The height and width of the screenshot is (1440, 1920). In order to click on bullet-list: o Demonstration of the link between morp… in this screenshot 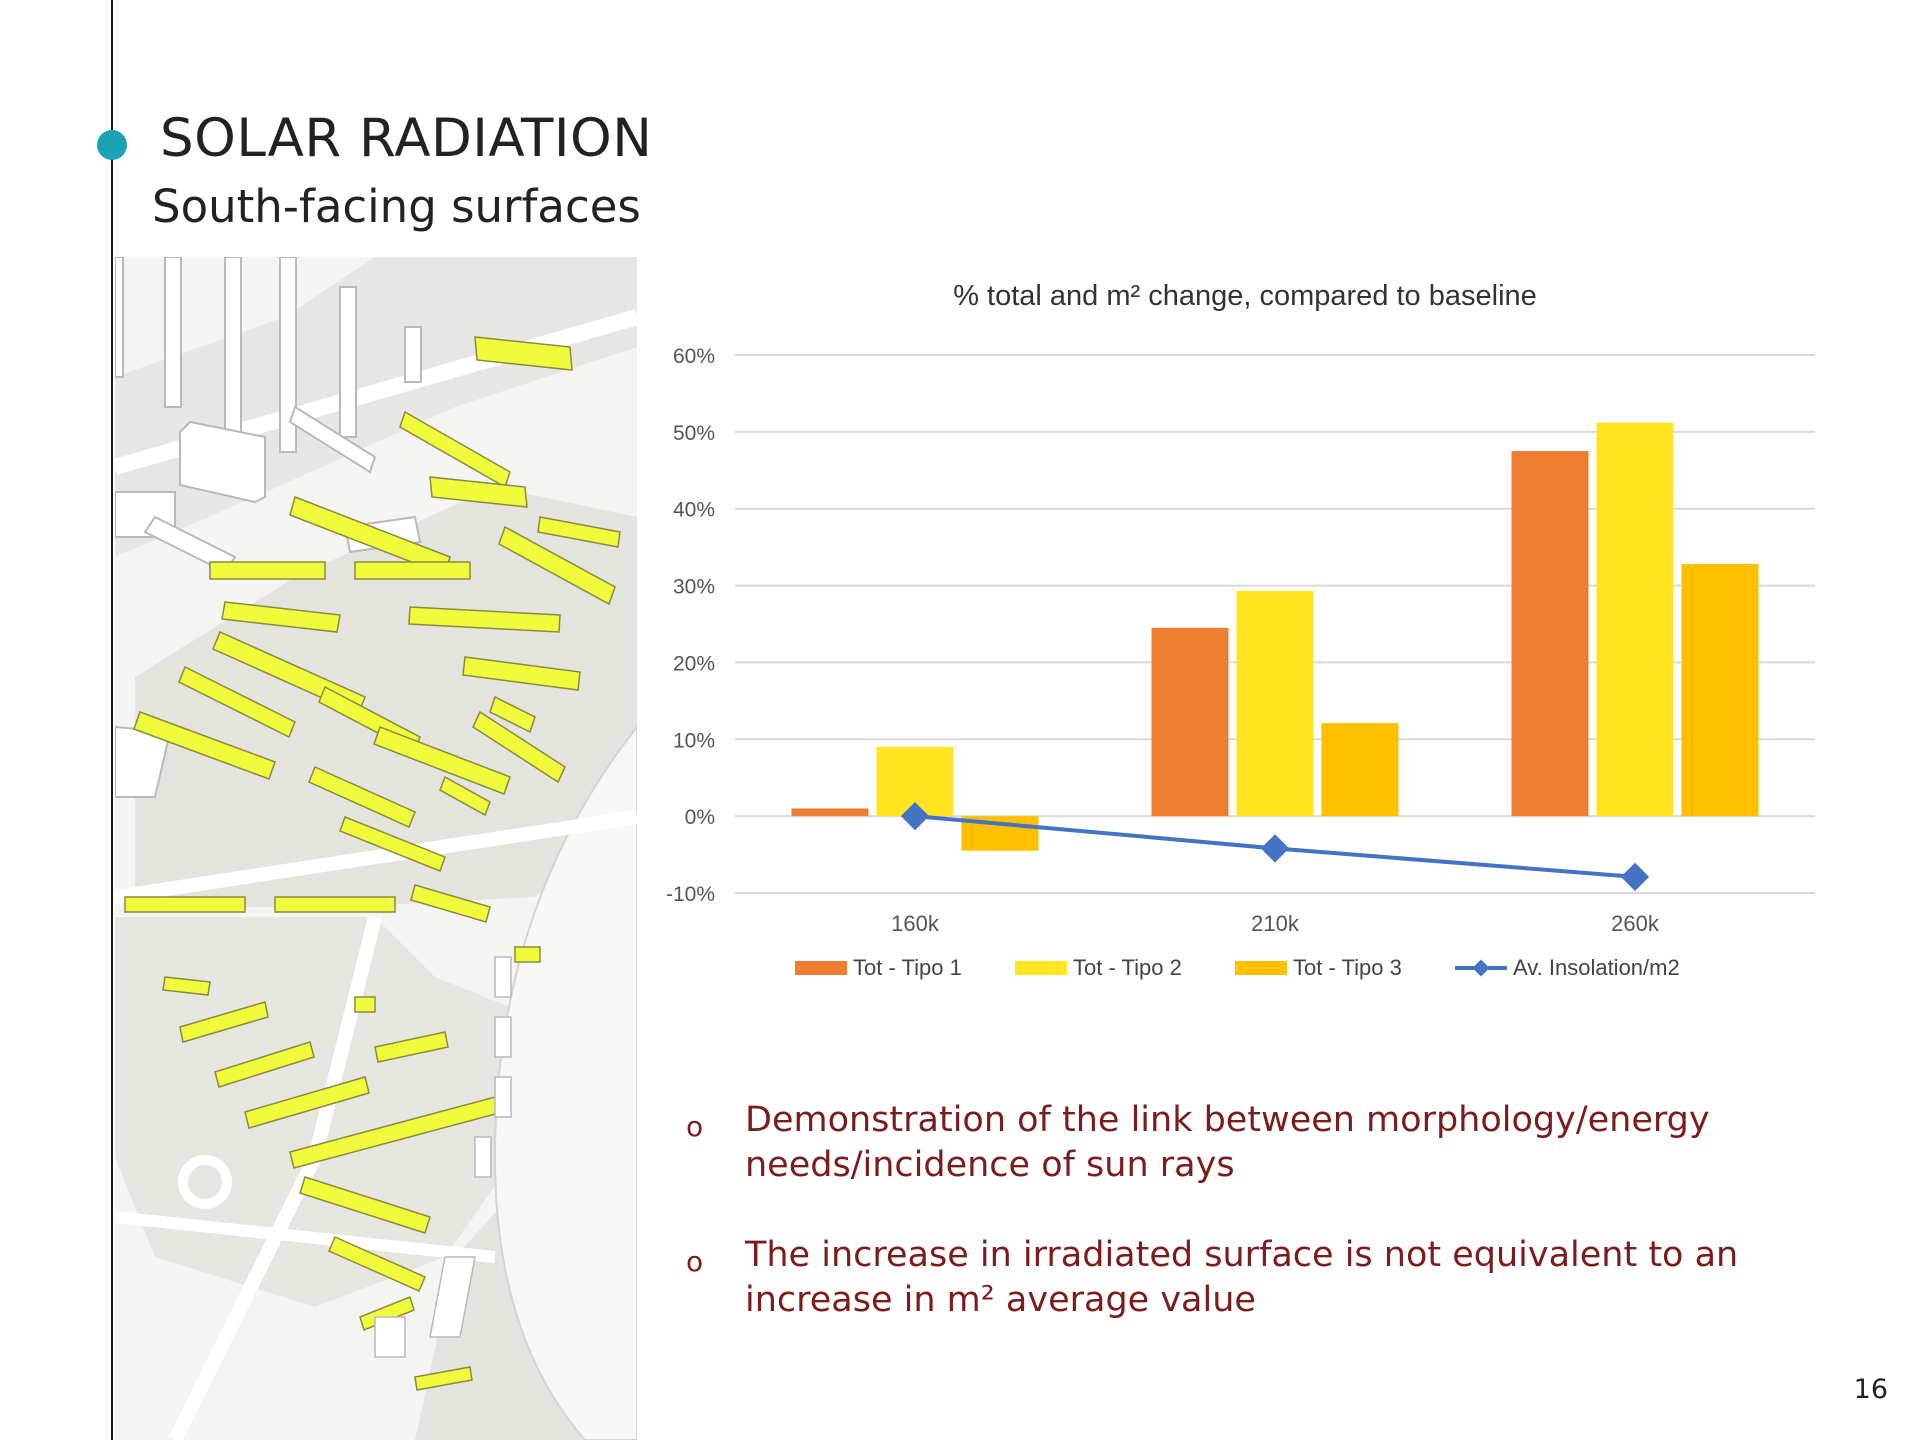, I will do `click(1260, 1233)`.